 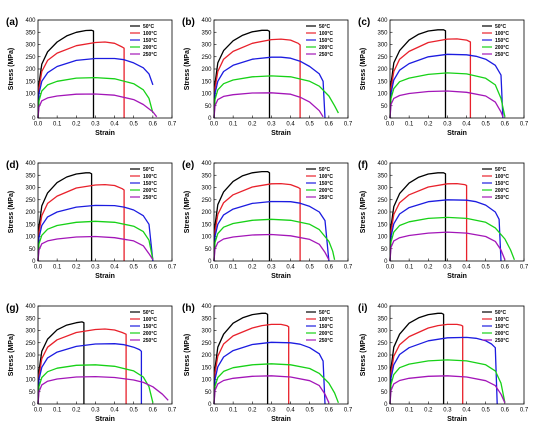 I want to click on panel-label: (g), so click(x=12, y=308).